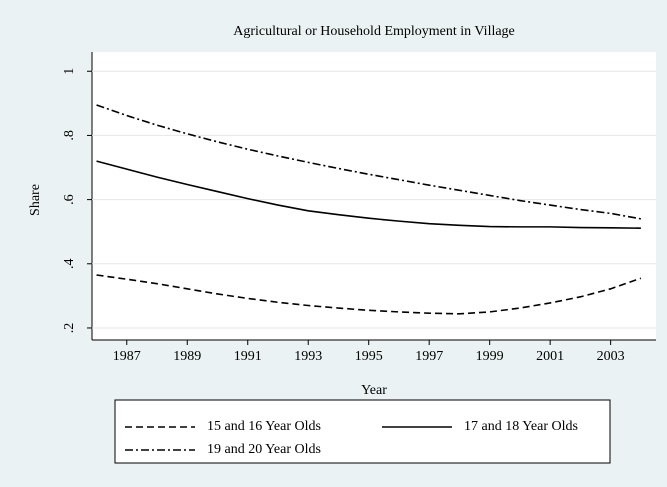 This screenshot has width=667, height=487. Describe the element at coordinates (69, 199) in the screenshot. I see `y-tick-label: .6` at that location.